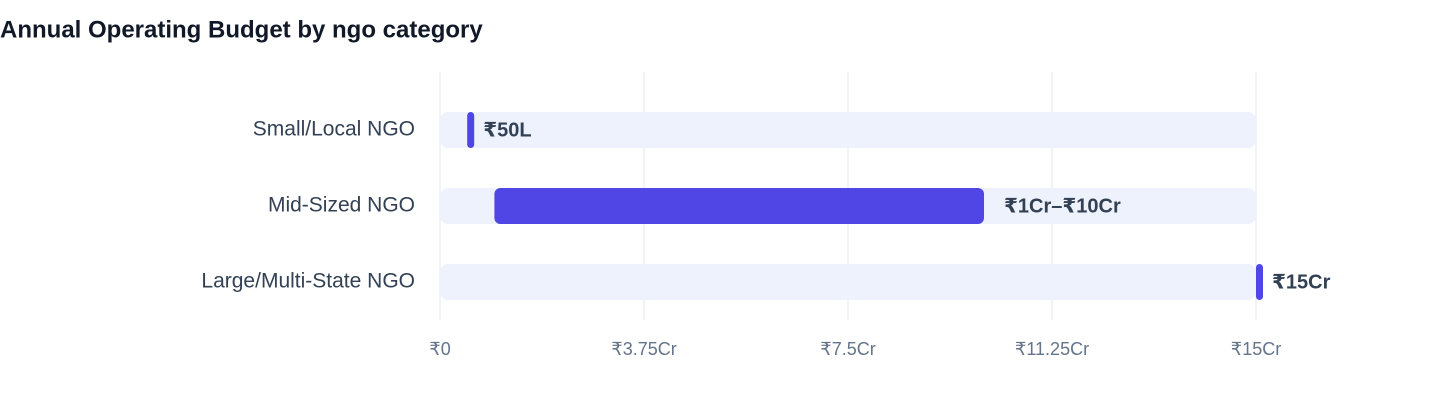 This screenshot has width=1440, height=408. What do you see at coordinates (1062, 206) in the screenshot?
I see `value-label: ₹1Cr–₹10Cr` at bounding box center [1062, 206].